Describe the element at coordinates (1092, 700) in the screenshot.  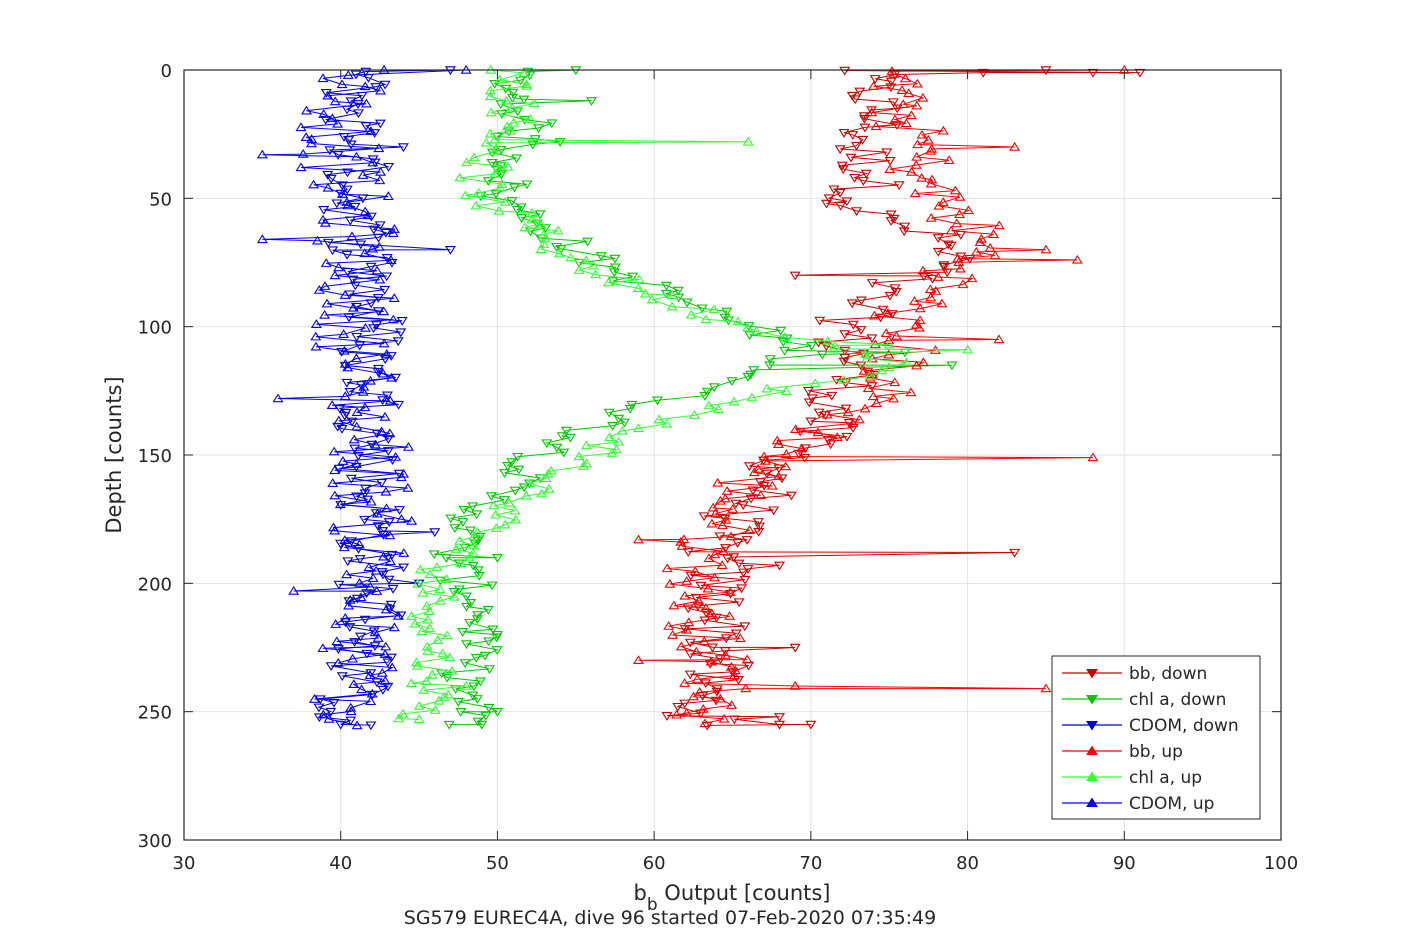
I see `legend-marker` at that location.